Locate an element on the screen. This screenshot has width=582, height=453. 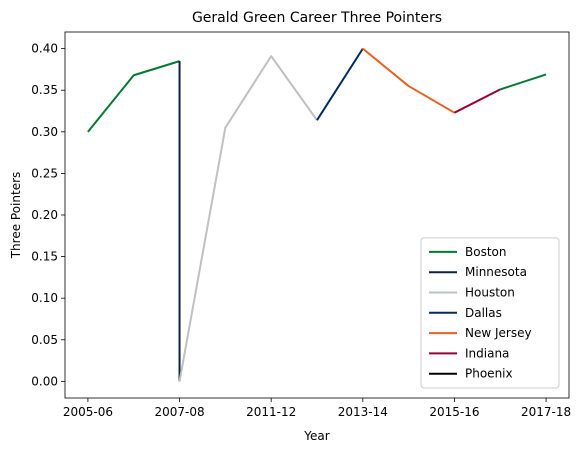
x-tick-label: 2017-18 is located at coordinates (546, 412).